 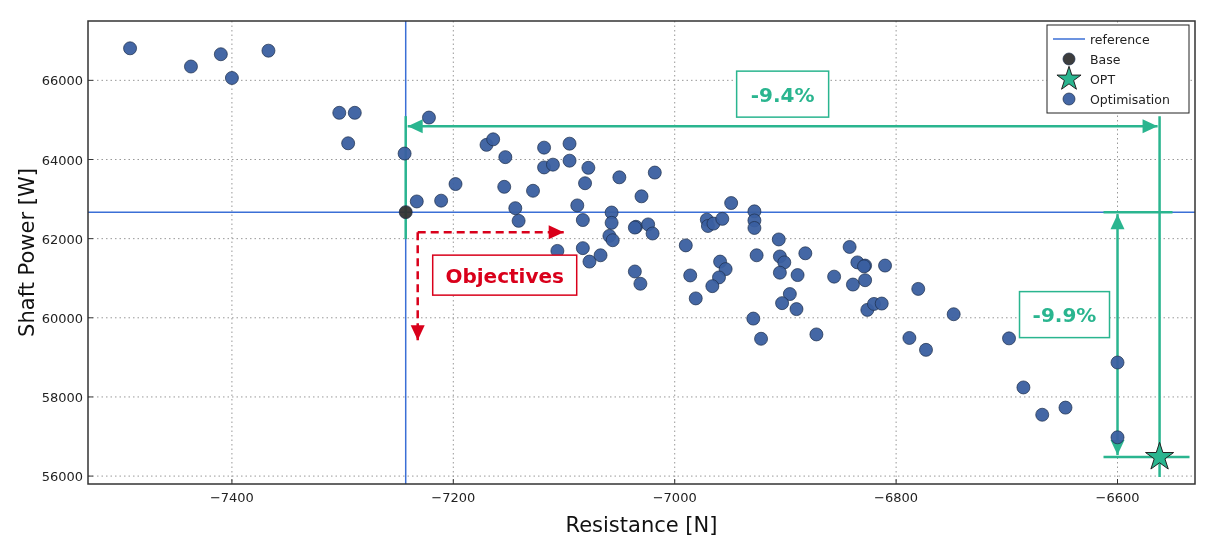 I want to click on y-tick-label: 66000, so click(x=62, y=81).